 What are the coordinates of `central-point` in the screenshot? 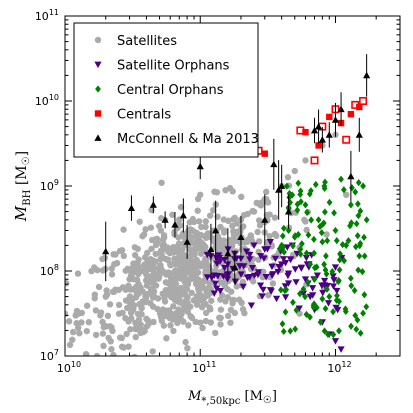 It's located at (351, 114).